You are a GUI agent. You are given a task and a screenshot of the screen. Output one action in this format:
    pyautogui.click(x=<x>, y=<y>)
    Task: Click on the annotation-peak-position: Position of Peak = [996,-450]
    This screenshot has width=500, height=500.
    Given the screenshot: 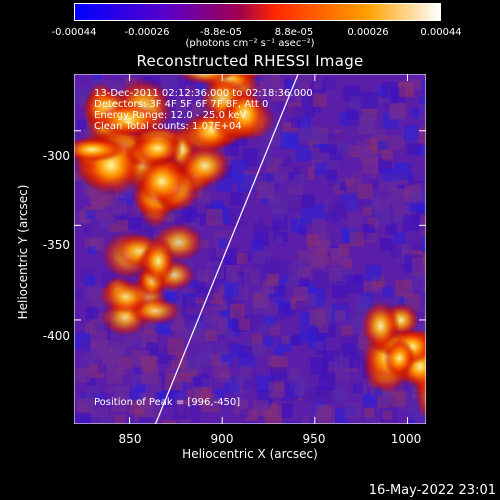 What is the action you would take?
    pyautogui.click(x=167, y=402)
    